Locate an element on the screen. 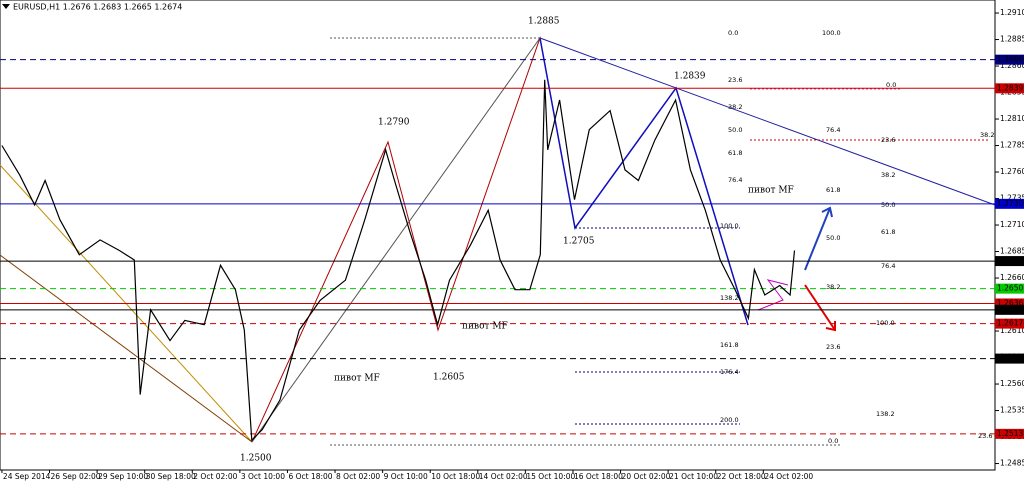 This screenshot has width=1024, height=482. x-tick-label: 2 Oct 02:00 is located at coordinates (215, 476).